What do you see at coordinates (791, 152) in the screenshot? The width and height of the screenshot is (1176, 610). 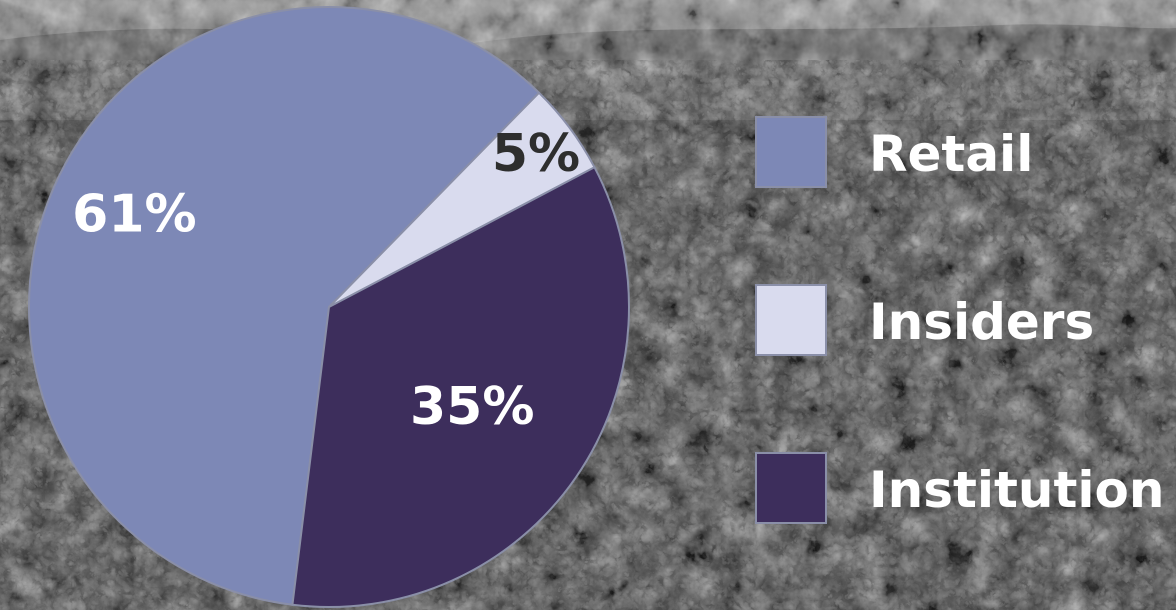 I see `legend-swatch-retail` at bounding box center [791, 152].